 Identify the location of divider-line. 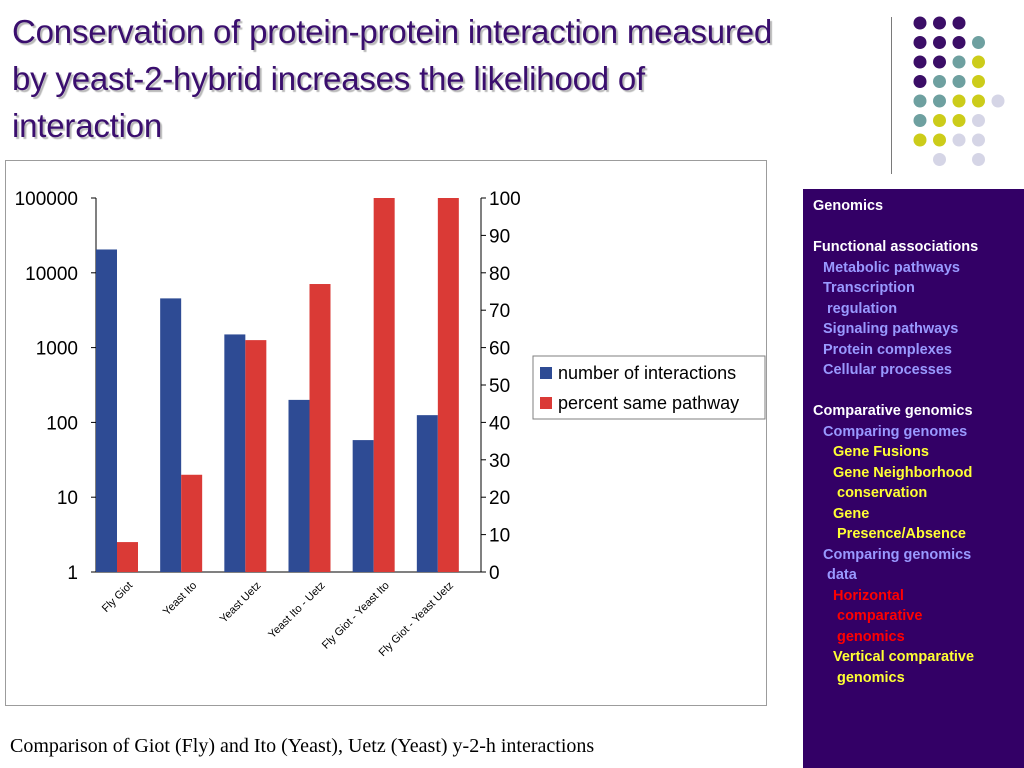
(891, 95).